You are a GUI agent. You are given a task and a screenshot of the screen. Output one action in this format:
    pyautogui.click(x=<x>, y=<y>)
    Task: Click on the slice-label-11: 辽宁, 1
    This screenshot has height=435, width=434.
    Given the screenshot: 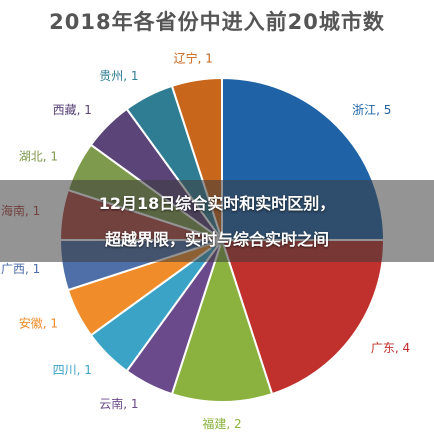 What is the action you would take?
    pyautogui.click(x=193, y=57)
    